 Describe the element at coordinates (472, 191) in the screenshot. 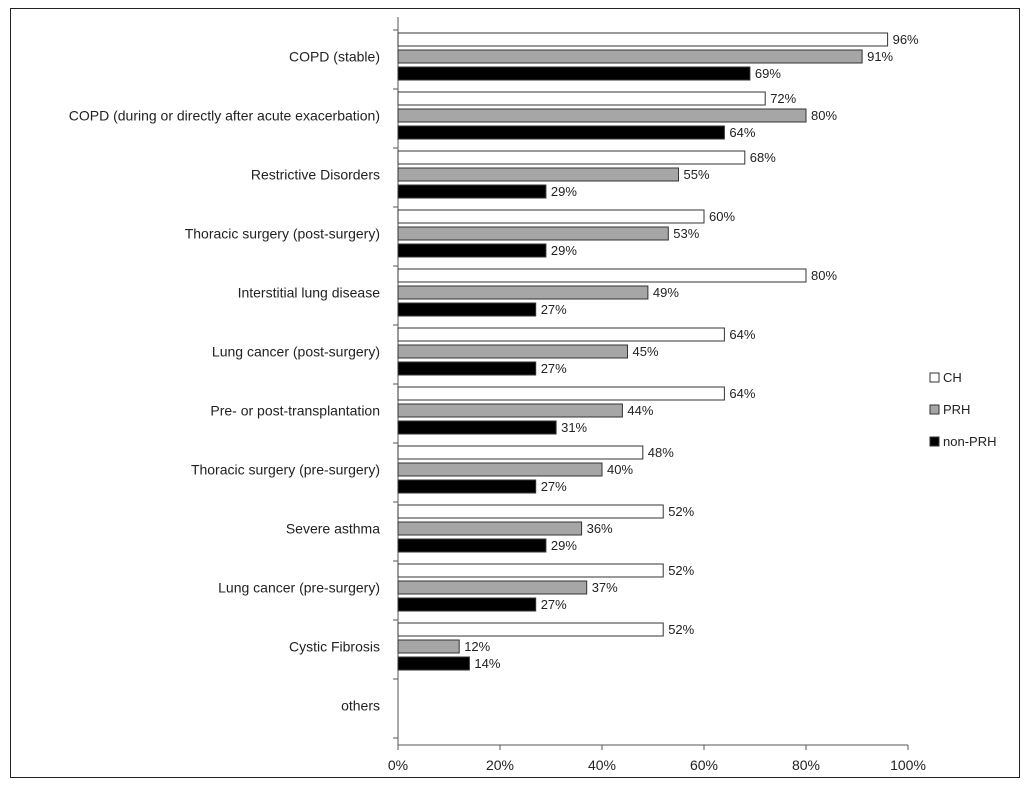

I see `bar-non-prh-restrictive-disorders` at that location.